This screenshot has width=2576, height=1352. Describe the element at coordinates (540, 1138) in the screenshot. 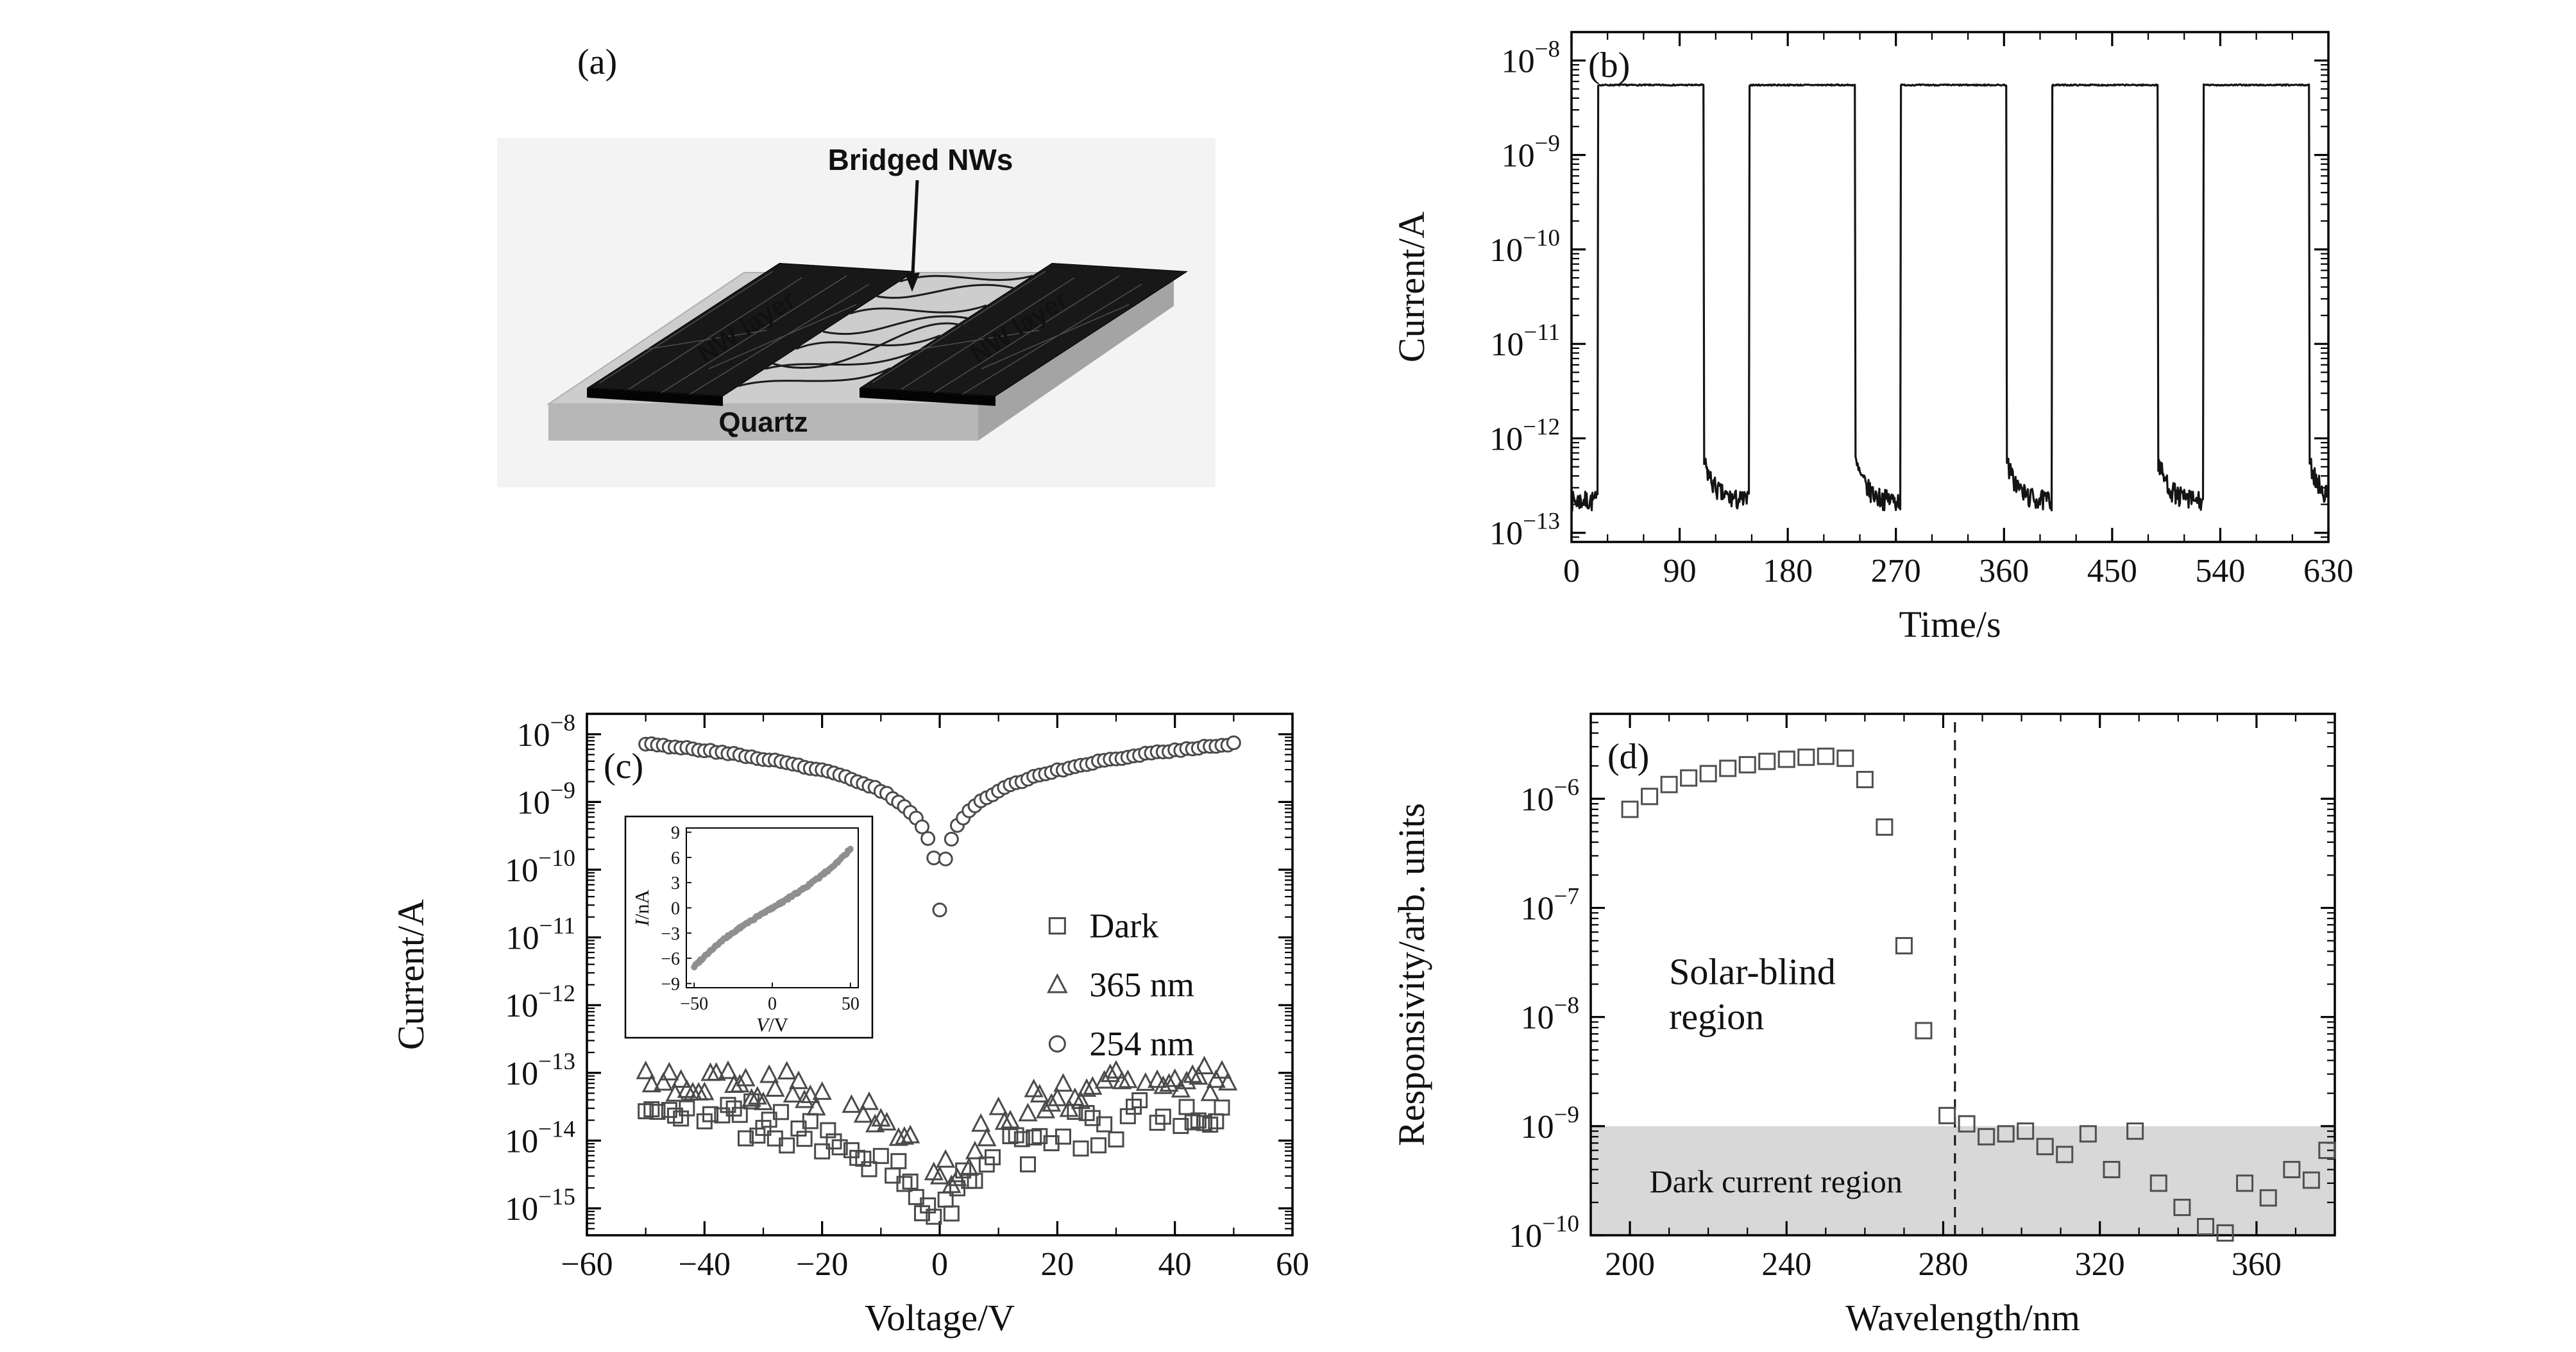

I see `y-tick-label: 10⁻¹⁴` at that location.